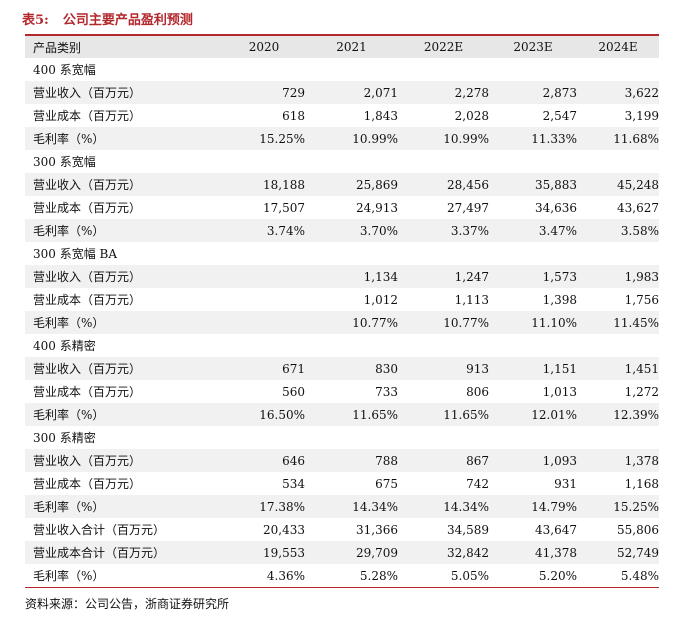 This screenshot has width=675, height=627. What do you see at coordinates (378, 230) in the screenshot?
I see `value-cell: 3.70%` at bounding box center [378, 230].